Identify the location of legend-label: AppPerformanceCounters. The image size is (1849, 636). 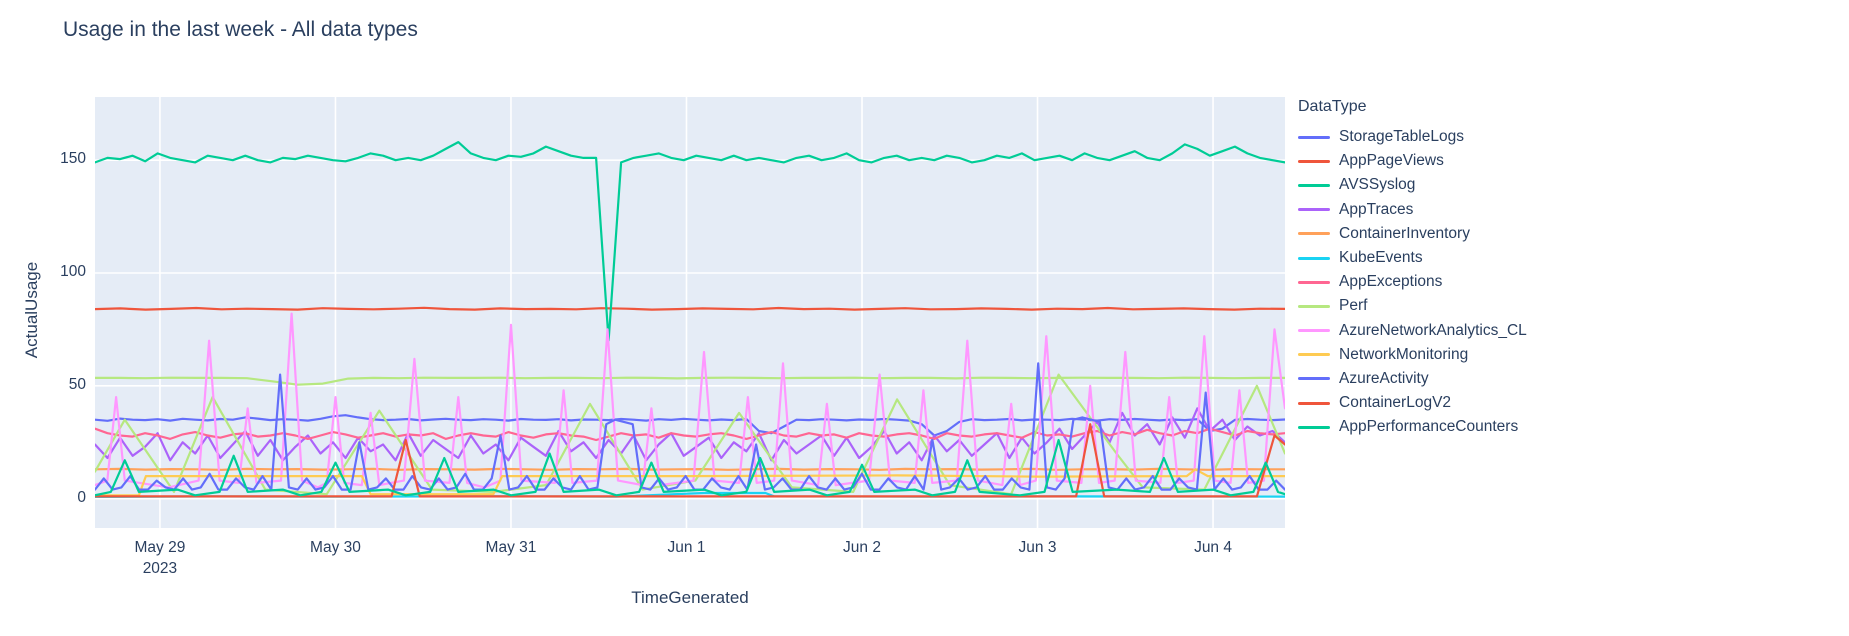
(1429, 427).